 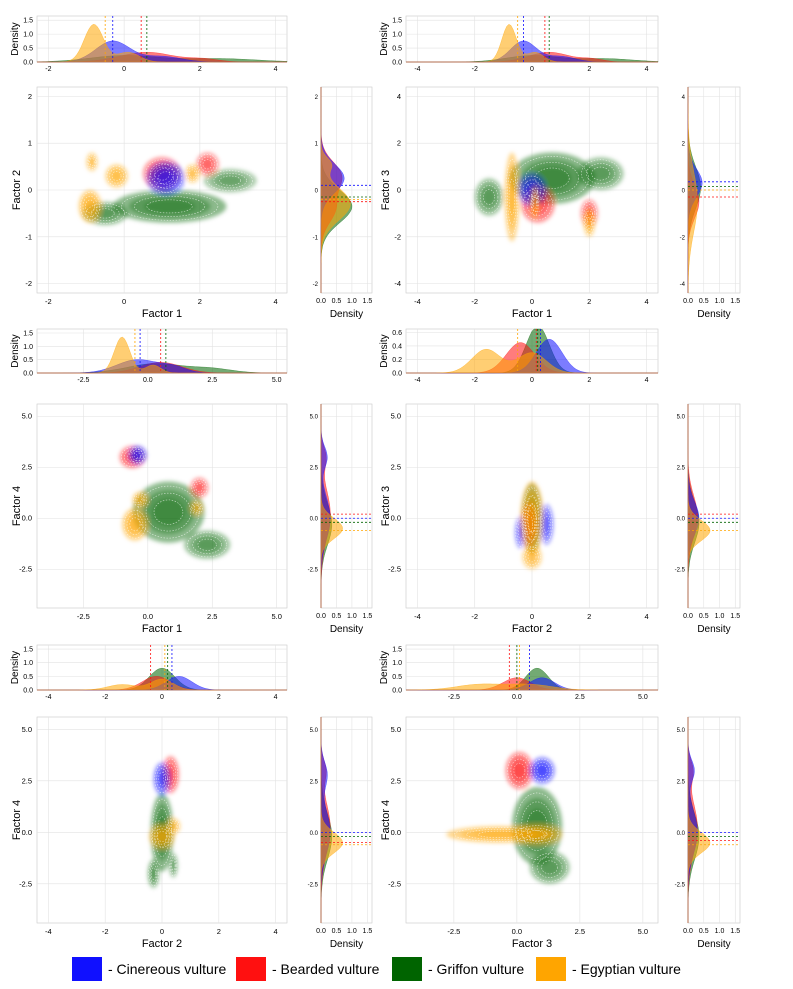 What do you see at coordinates (148, 380) in the screenshot?
I see `top-x-tick-label: 0.0` at bounding box center [148, 380].